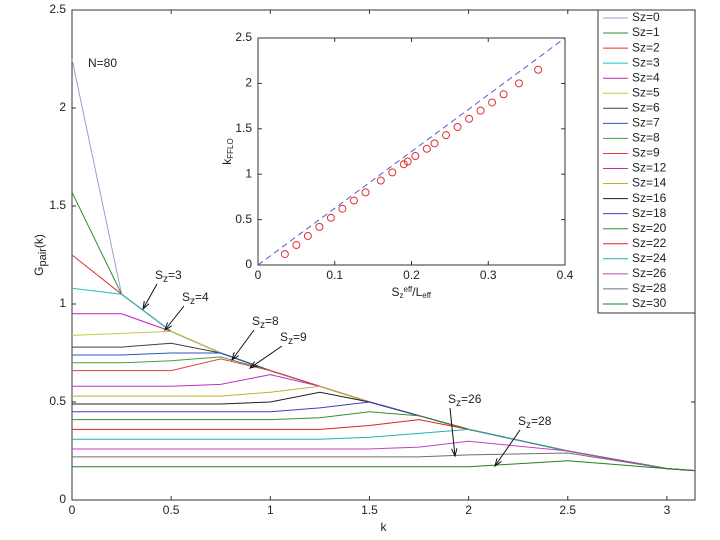  Describe the element at coordinates (646, 32) in the screenshot. I see `legend-label: Sz=1` at that location.